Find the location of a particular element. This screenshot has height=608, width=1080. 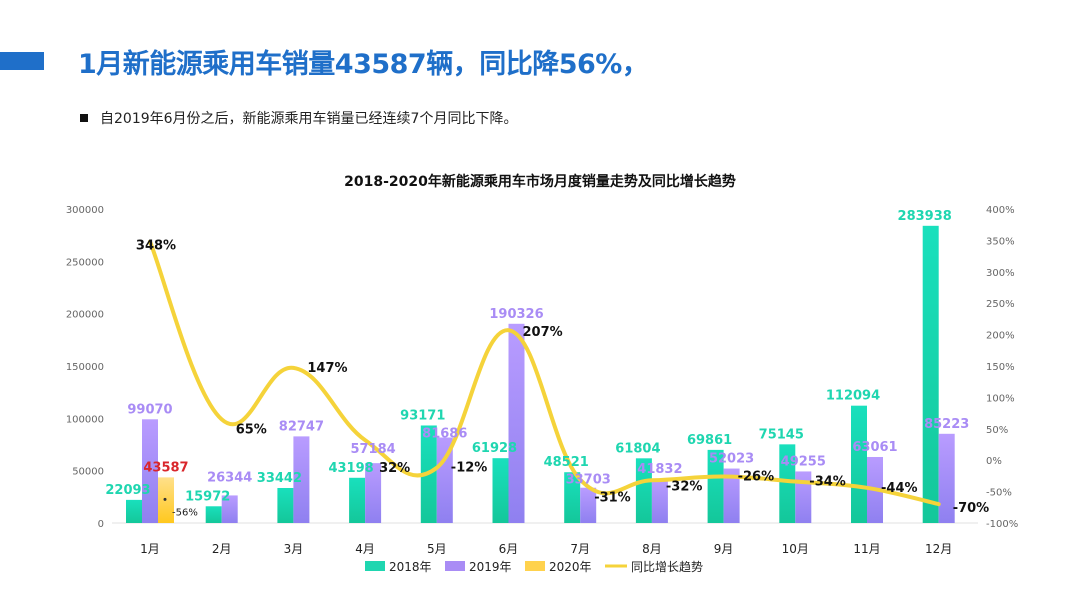

bar-value-label: 93171 is located at coordinates (422, 415).